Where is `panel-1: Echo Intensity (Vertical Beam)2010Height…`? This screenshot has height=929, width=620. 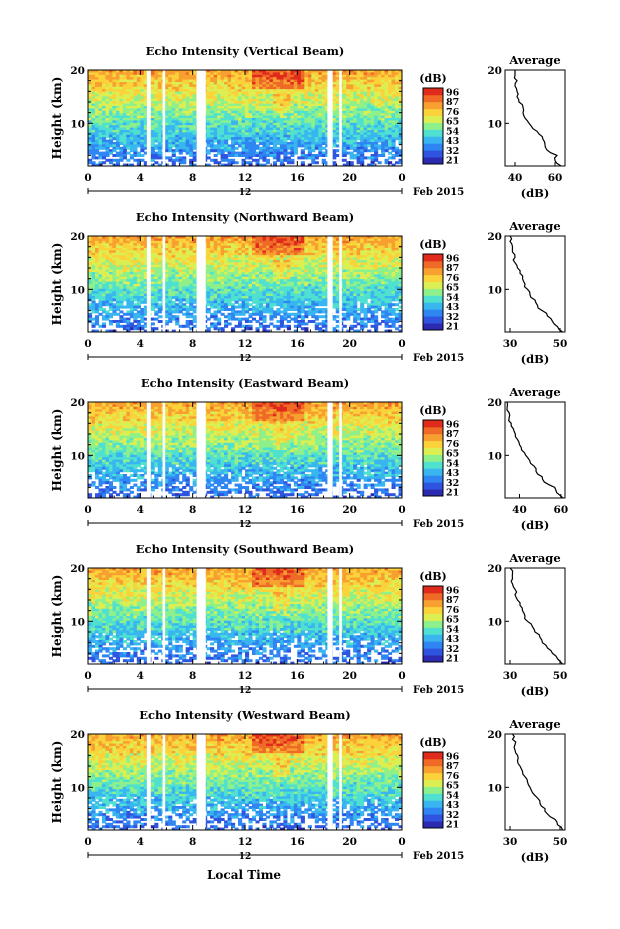 panel-1: Echo Intensity (Vertical Beam)2010Height… is located at coordinates (308, 122).